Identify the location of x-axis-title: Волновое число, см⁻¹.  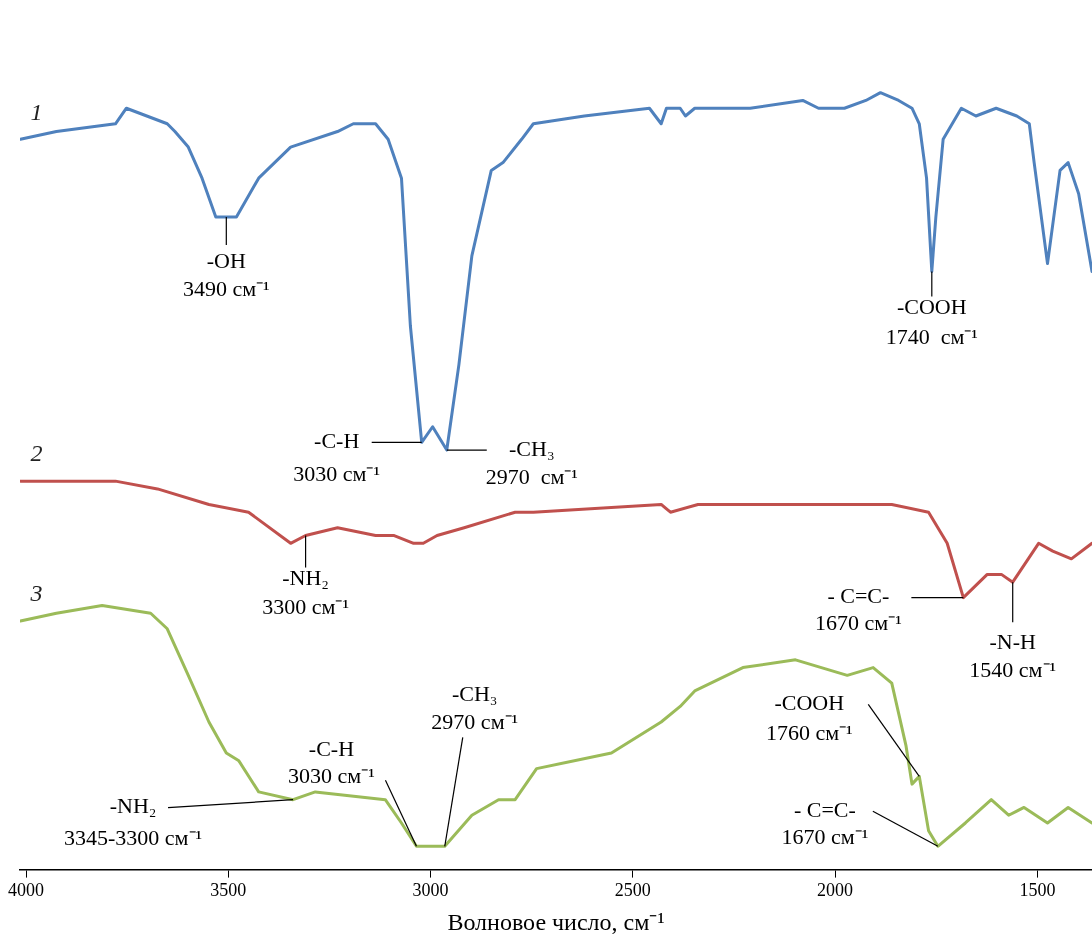
(556, 921).